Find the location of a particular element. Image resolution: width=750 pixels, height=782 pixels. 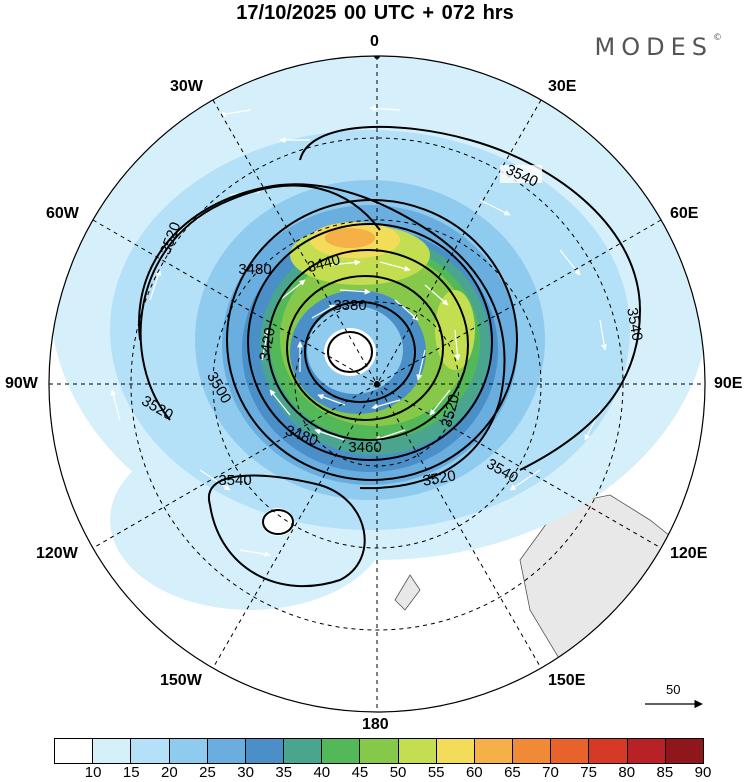

contour-label: 3420 is located at coordinates (267, 344).